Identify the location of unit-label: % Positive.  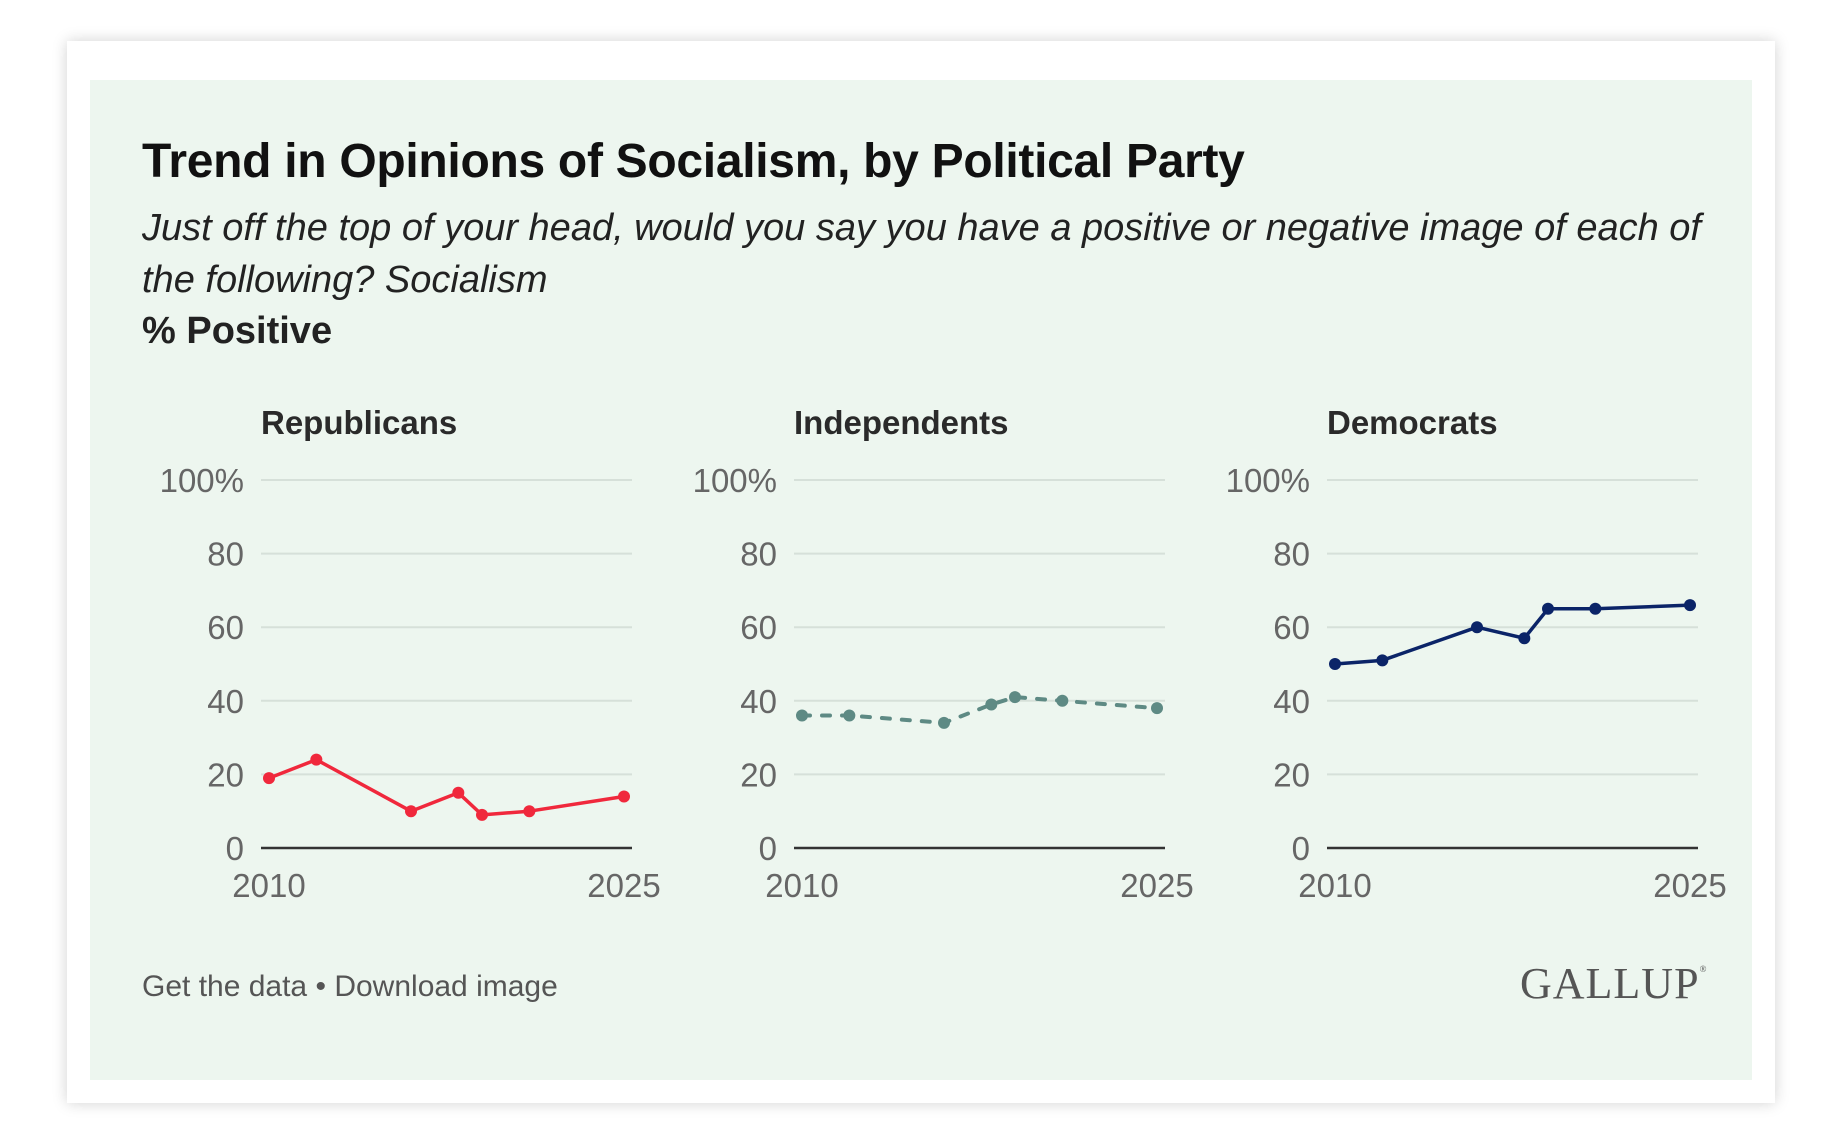
(237, 331).